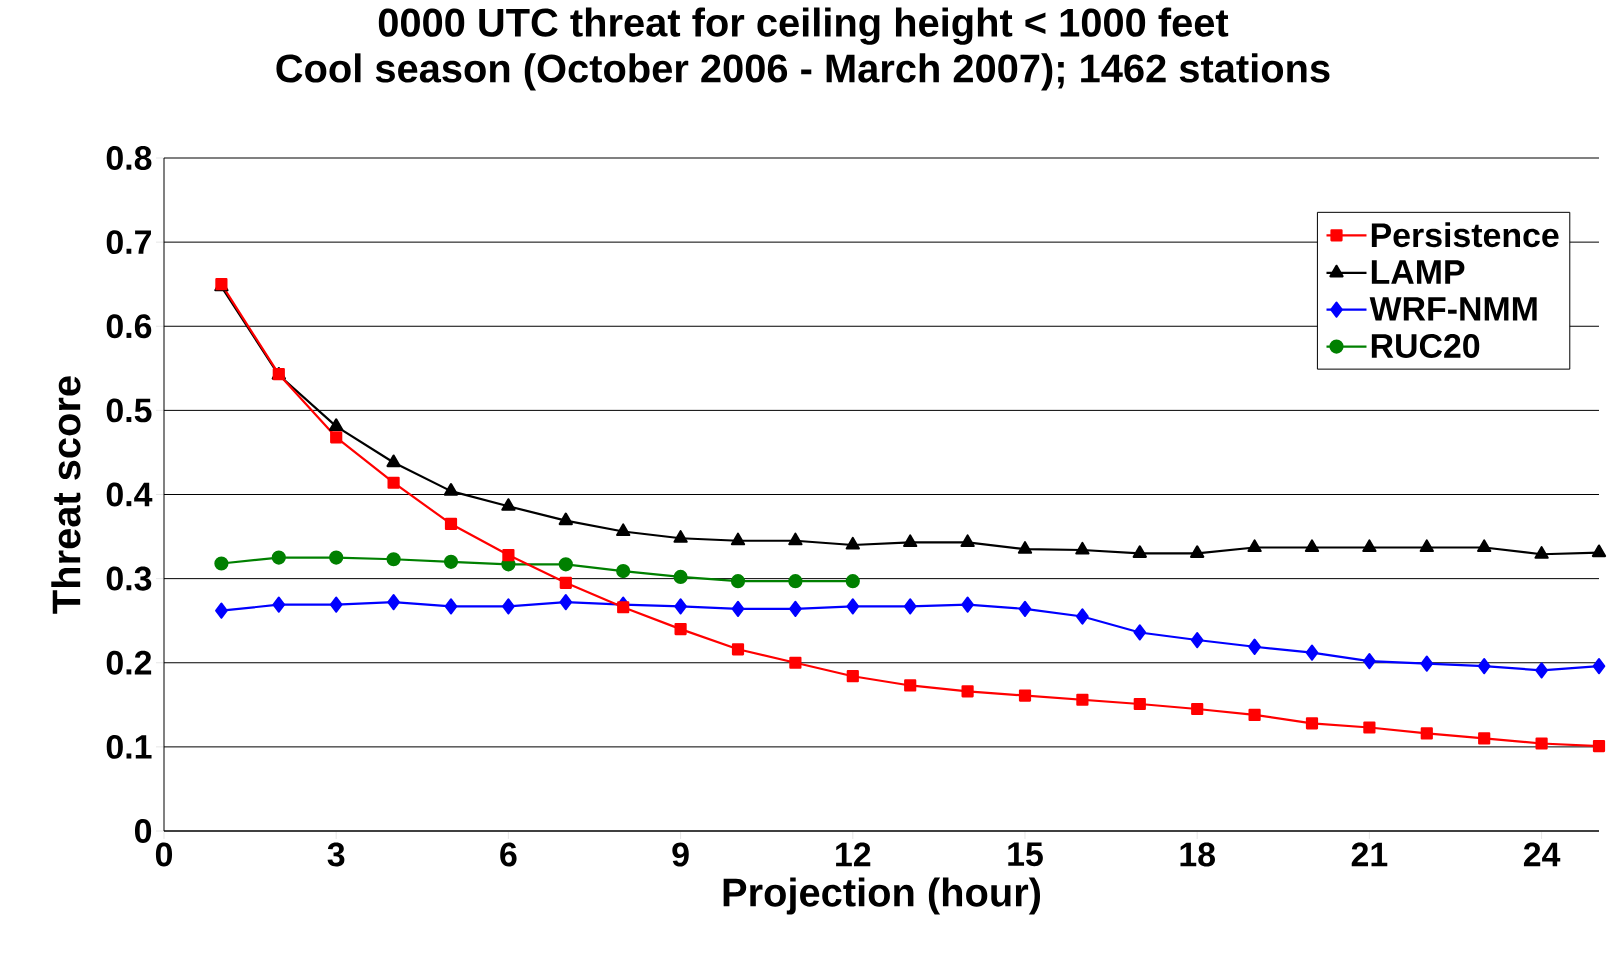 Image resolution: width=1607 pixels, height=973 pixels. I want to click on x-tick-label: 3, so click(336, 854).